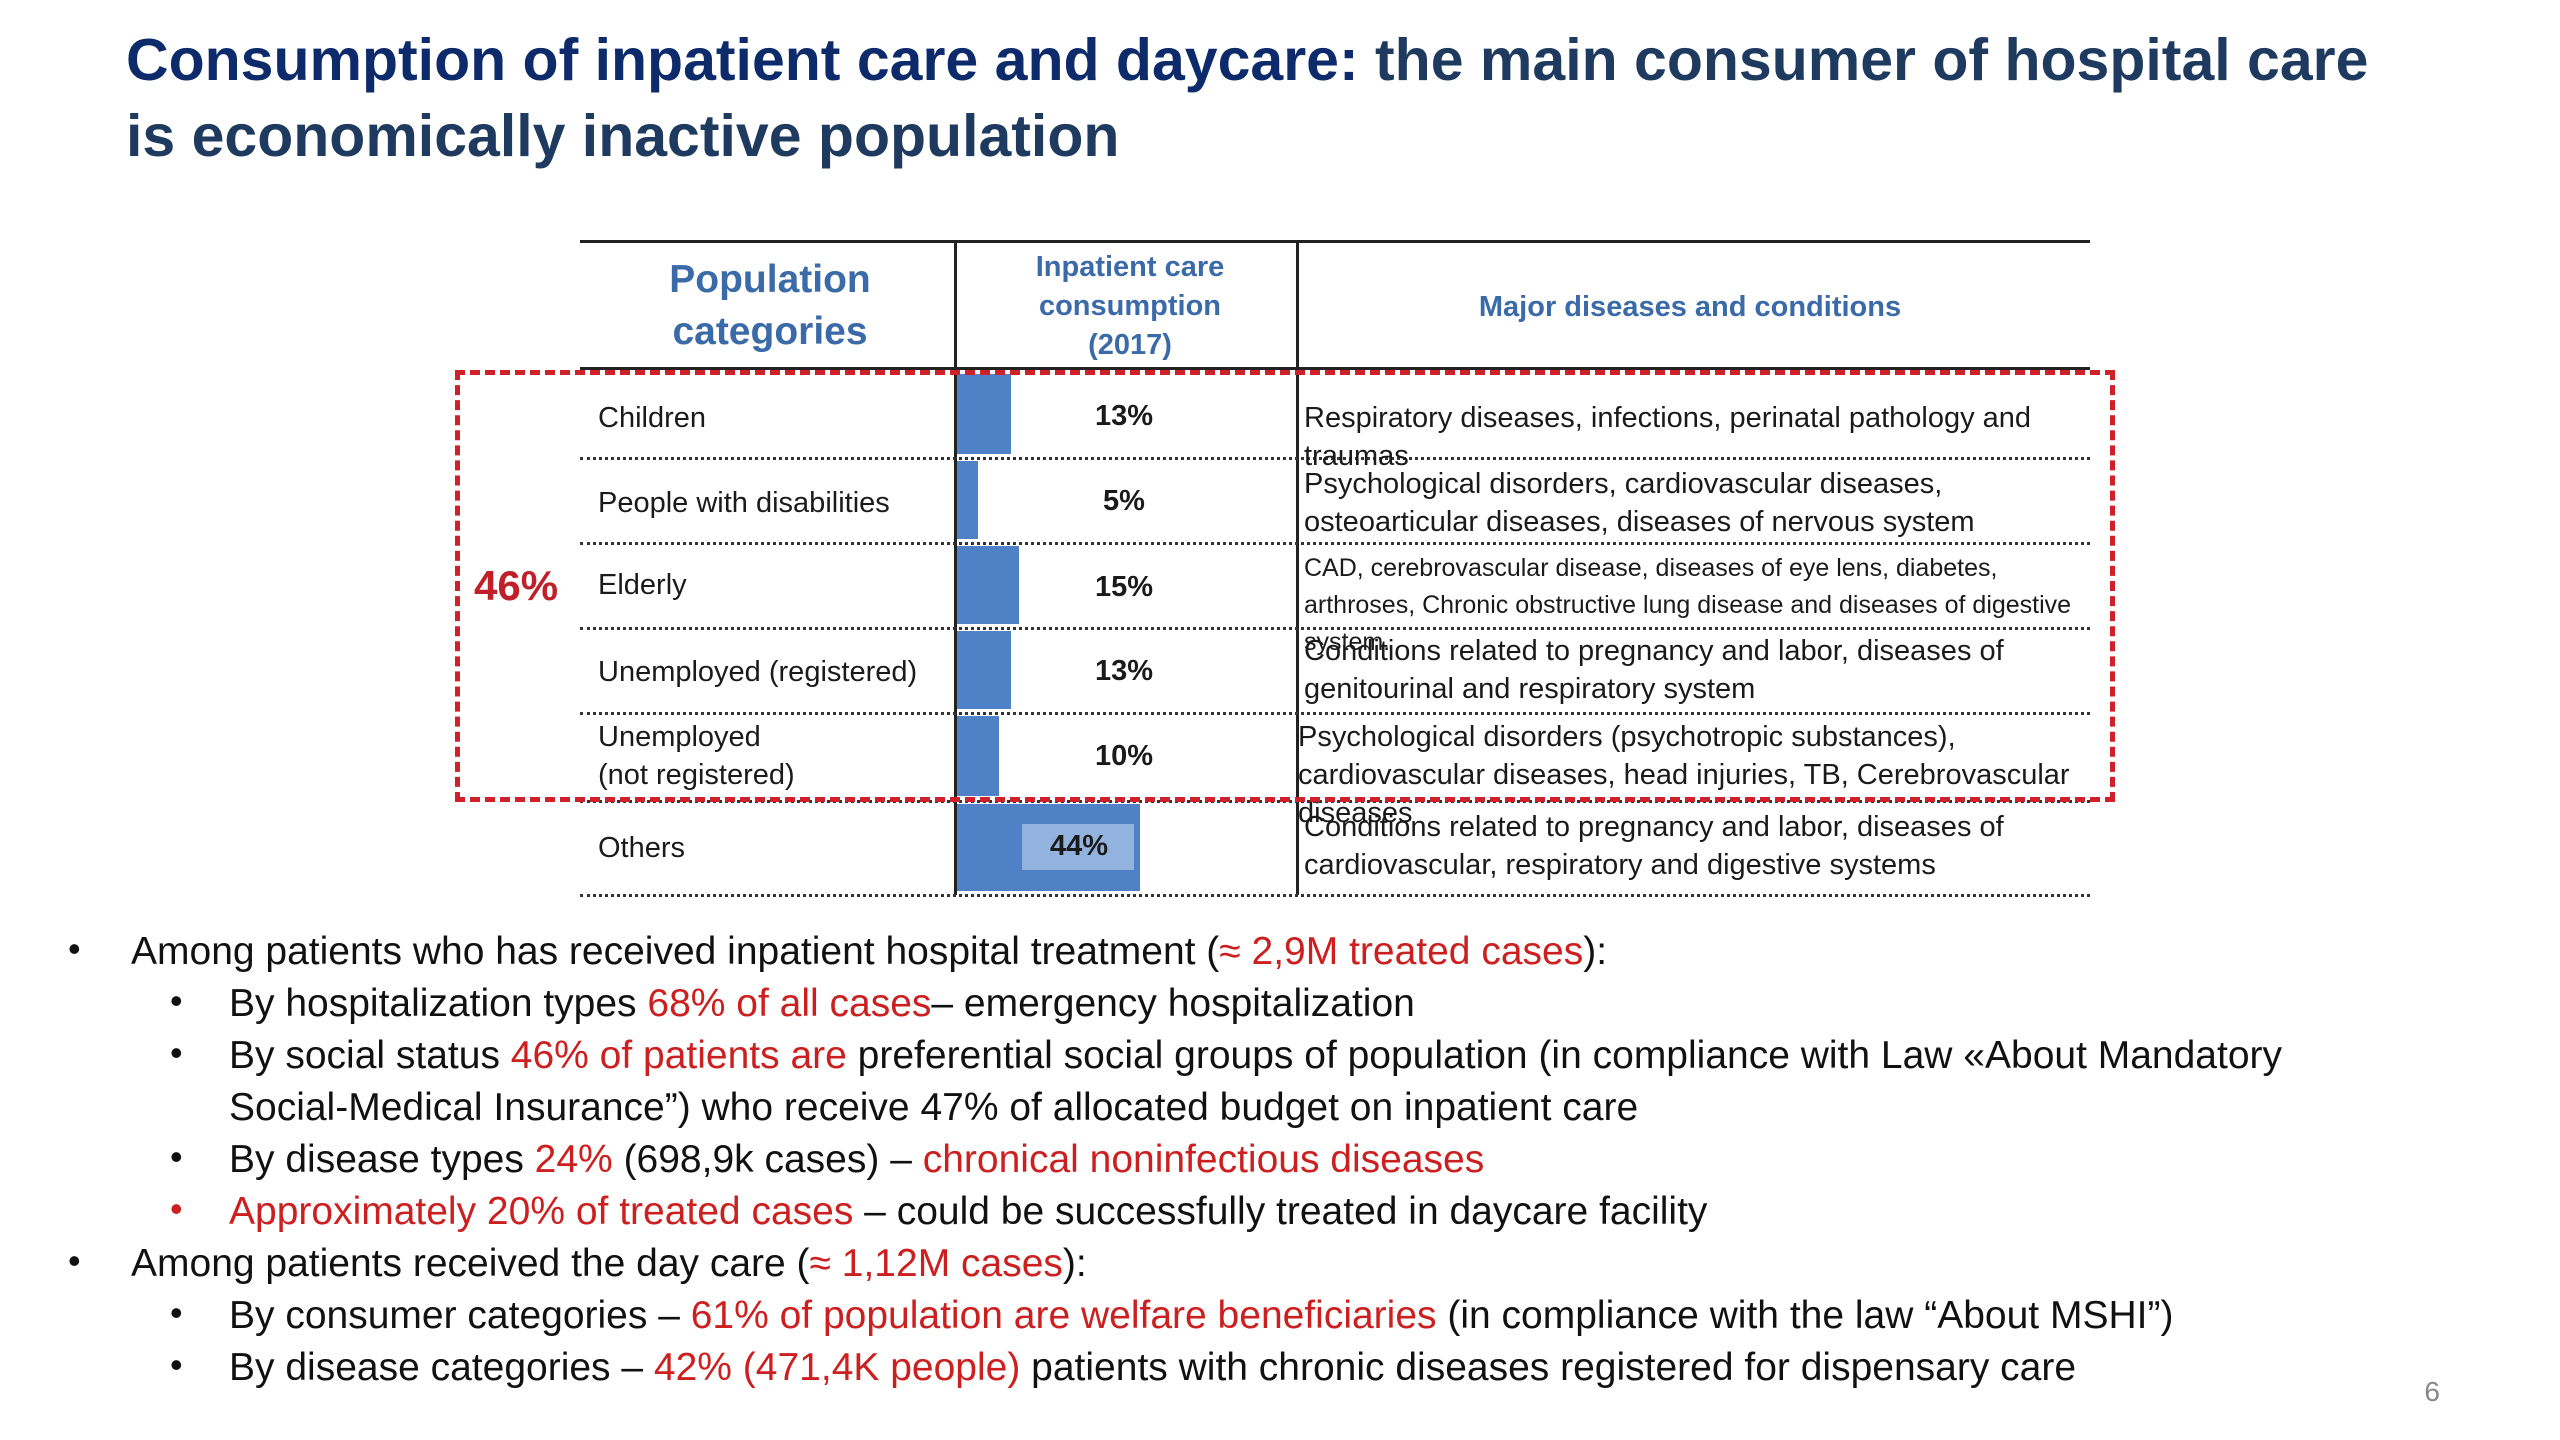 This screenshot has width=2560, height=1440. I want to click on row-category: Children, so click(652, 418).